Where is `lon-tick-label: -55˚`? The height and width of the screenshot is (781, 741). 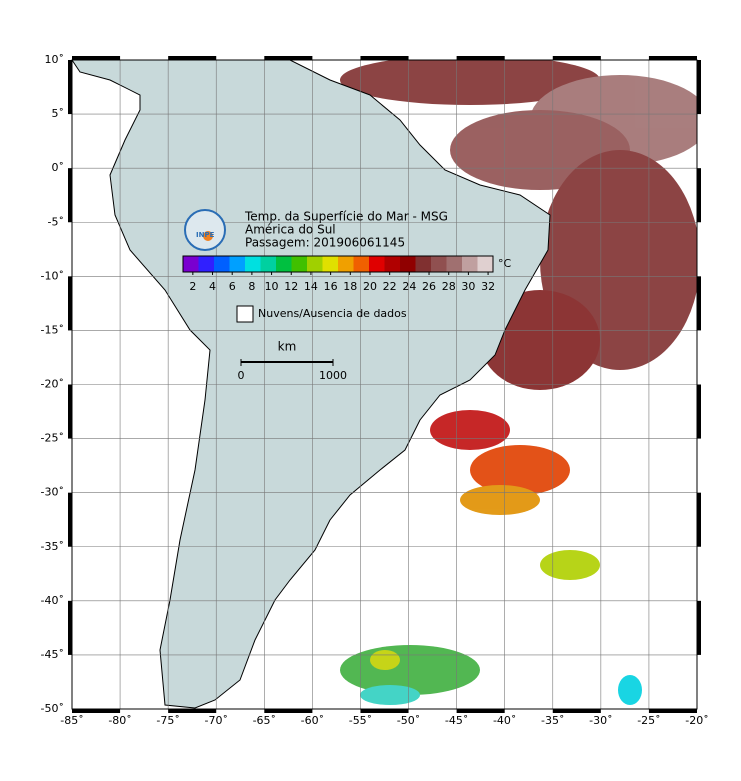 lon-tick-label: -55˚ is located at coordinates (360, 720).